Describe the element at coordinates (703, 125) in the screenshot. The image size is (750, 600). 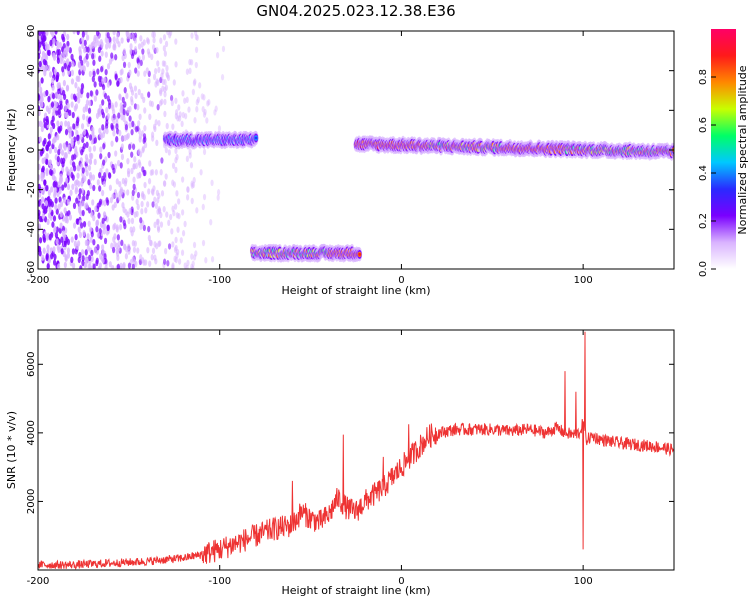
I see `colorbar-tick-label: 0.6` at that location.